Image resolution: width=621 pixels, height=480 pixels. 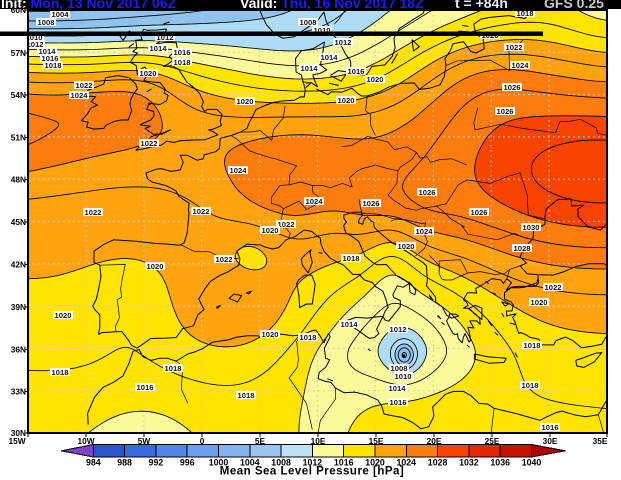 What do you see at coordinates (144, 441) in the screenshot?
I see `svg-text: 5W` at bounding box center [144, 441].